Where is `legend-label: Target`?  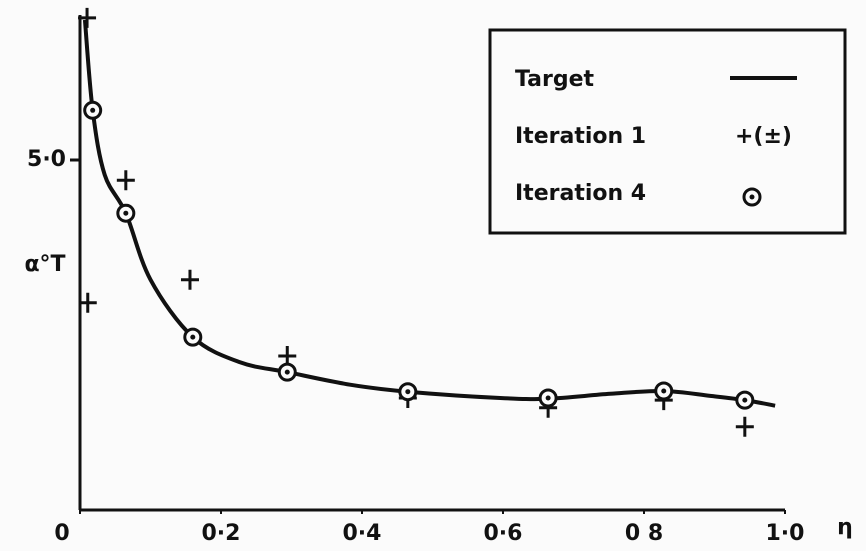
legend-label: Target is located at coordinates (555, 79).